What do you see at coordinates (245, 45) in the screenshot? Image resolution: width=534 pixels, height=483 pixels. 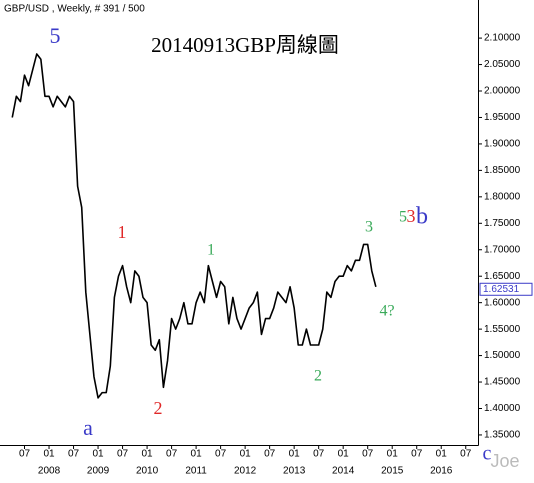 I see `chart-title: 20140913GBP周線圖` at bounding box center [245, 45].